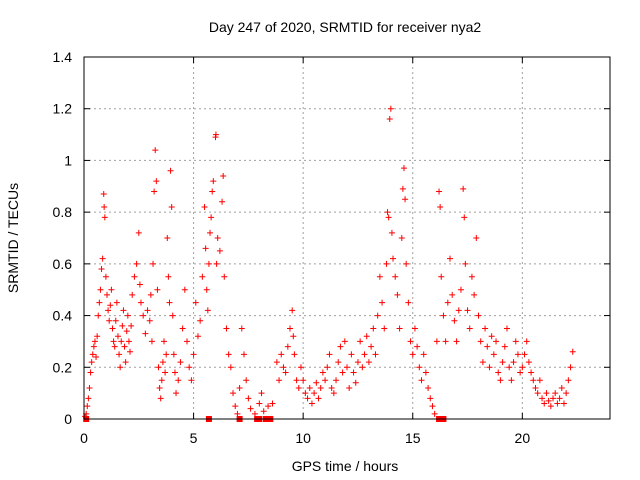 This screenshot has width=640, height=480. What do you see at coordinates (68, 160) in the screenshot?
I see `y-tick-label: 1` at bounding box center [68, 160].